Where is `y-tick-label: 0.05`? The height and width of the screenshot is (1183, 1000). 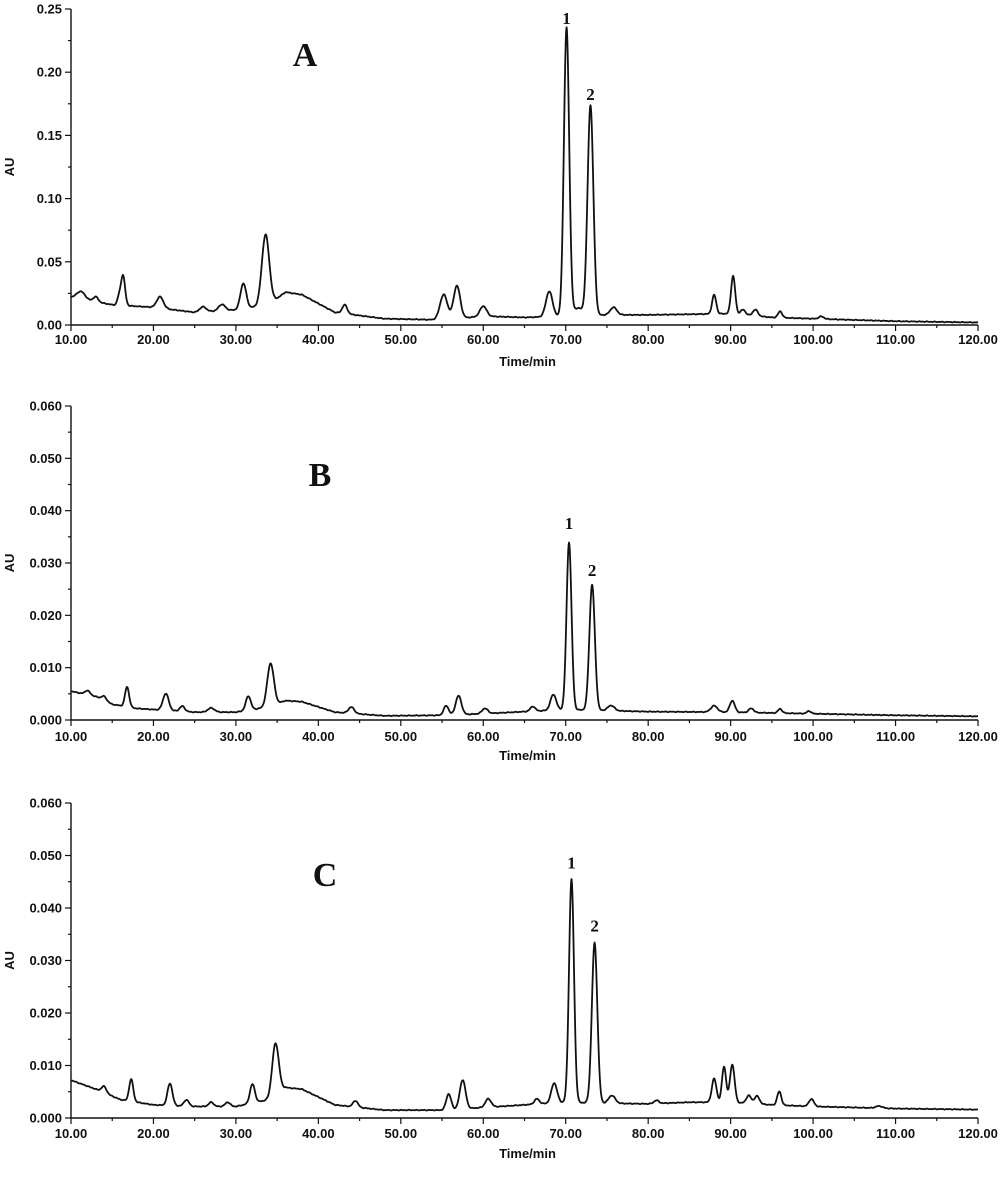
y-tick-label: 0.05 is located at coordinates (49, 261).